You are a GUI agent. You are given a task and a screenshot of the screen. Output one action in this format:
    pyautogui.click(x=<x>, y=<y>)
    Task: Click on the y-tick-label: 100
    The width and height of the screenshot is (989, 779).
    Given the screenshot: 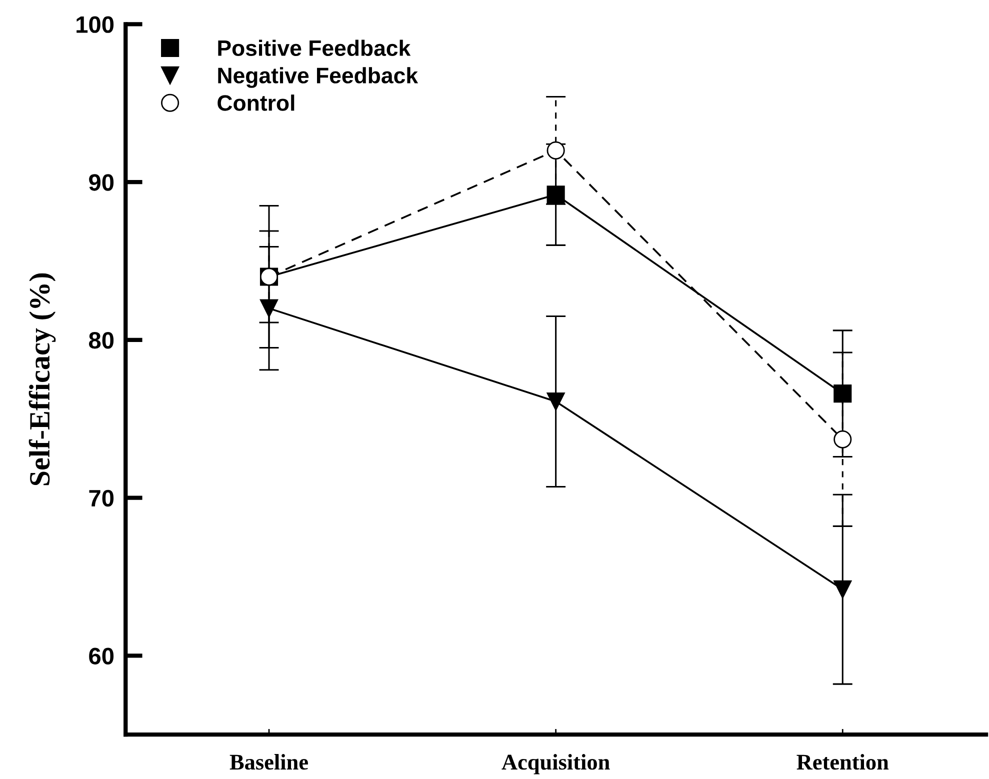 What is the action you would take?
    pyautogui.click(x=95, y=24)
    